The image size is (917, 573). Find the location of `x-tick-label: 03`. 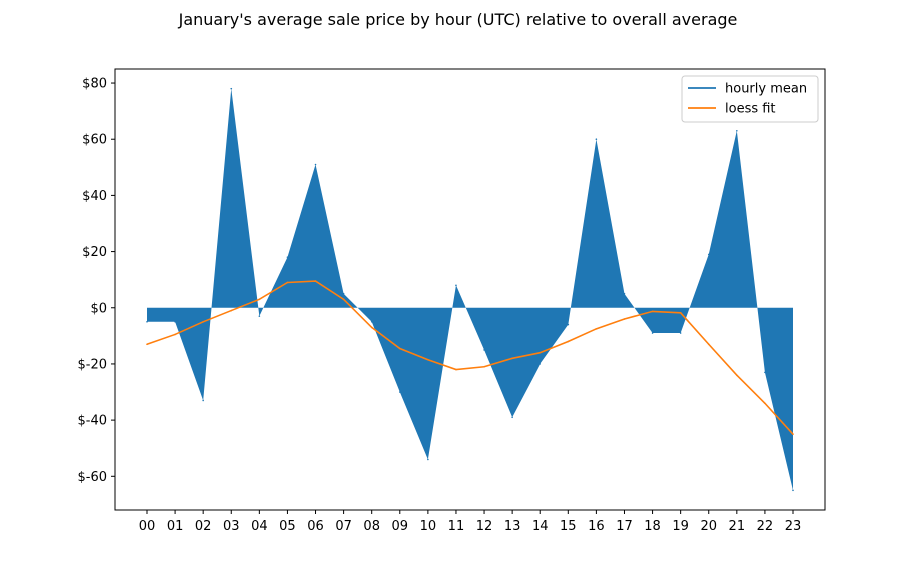

x-tick-label: 03 is located at coordinates (231, 526).